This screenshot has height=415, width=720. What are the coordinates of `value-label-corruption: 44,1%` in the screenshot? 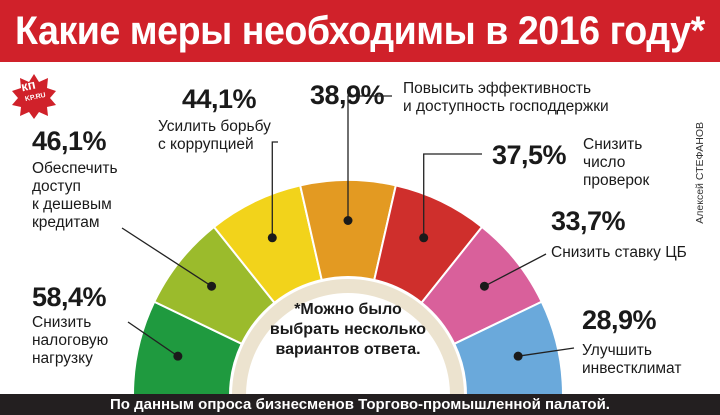 It's located at (219, 99).